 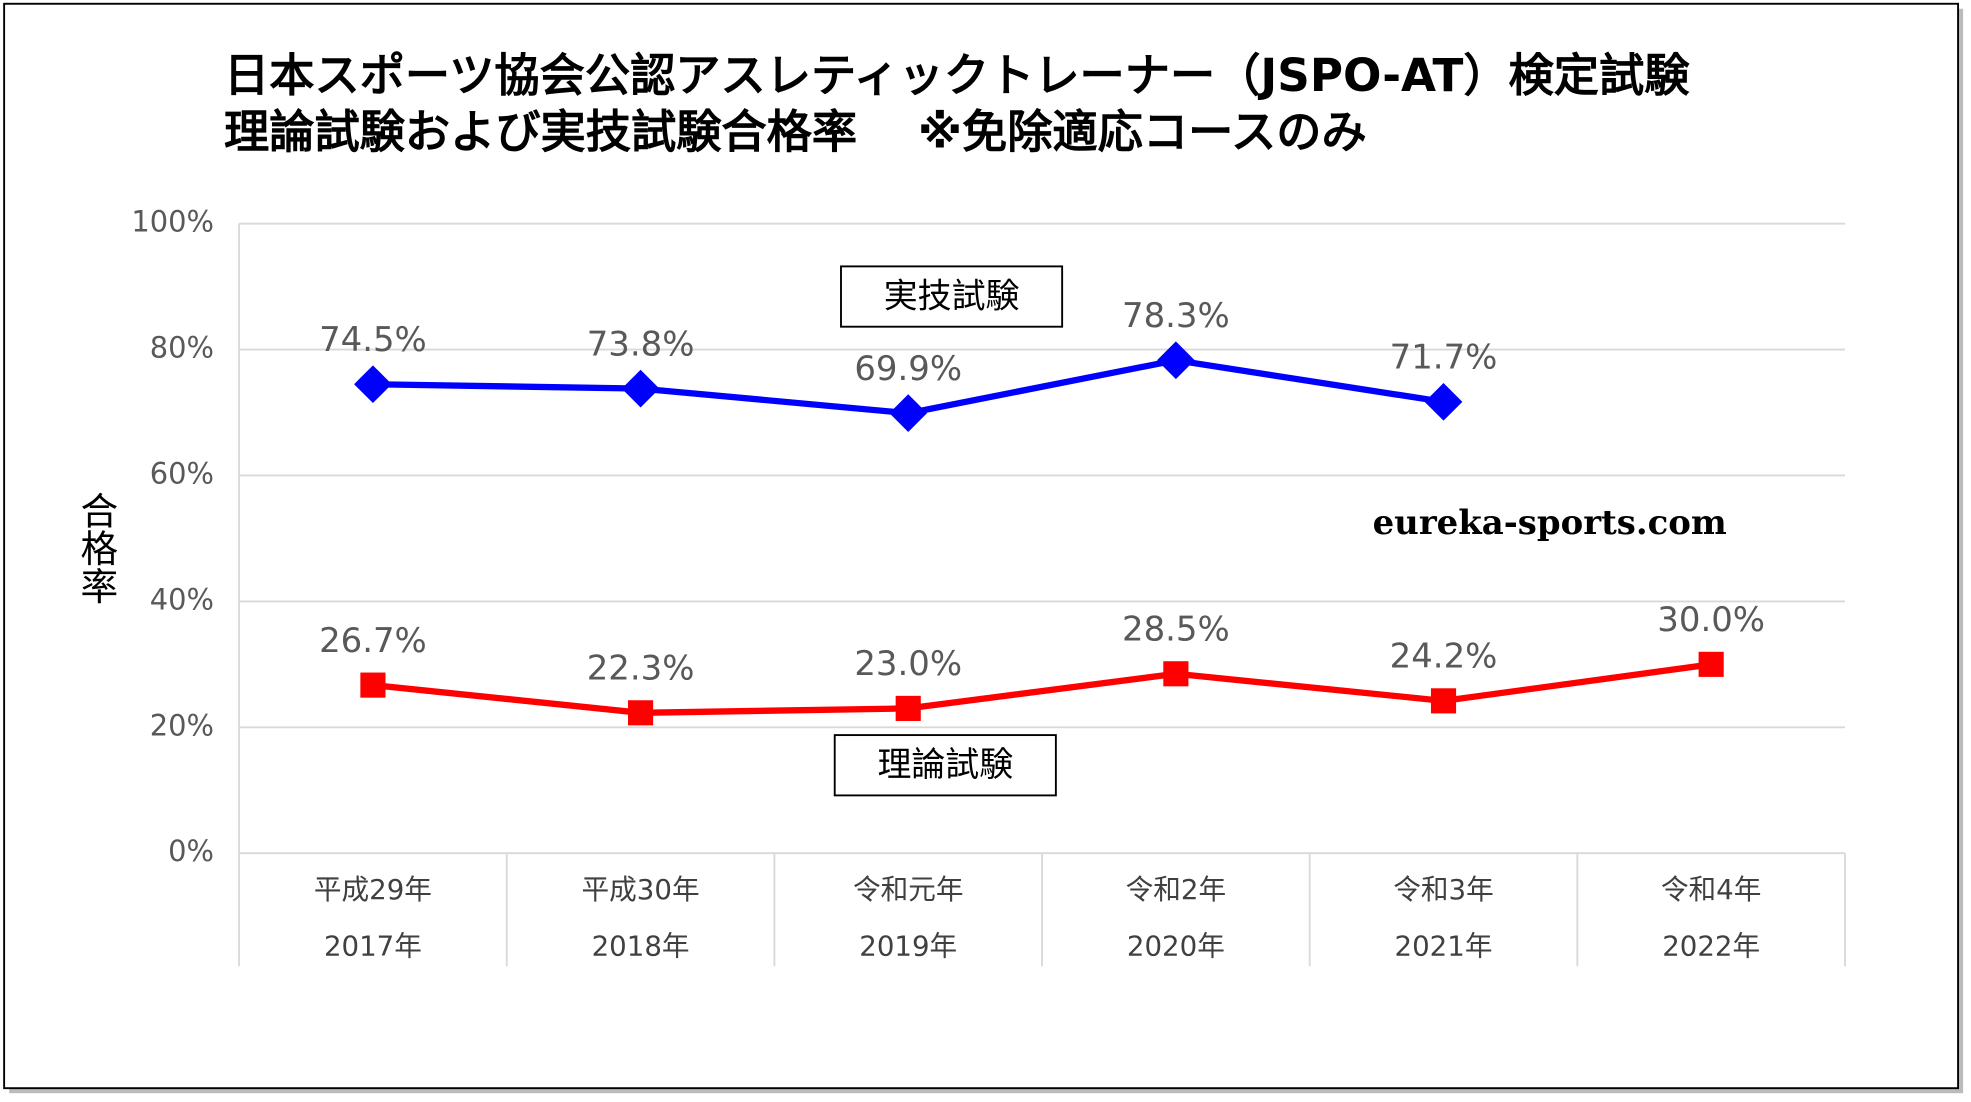 What do you see at coordinates (191, 851) in the screenshot?
I see `y-tick-label: 0%` at bounding box center [191, 851].